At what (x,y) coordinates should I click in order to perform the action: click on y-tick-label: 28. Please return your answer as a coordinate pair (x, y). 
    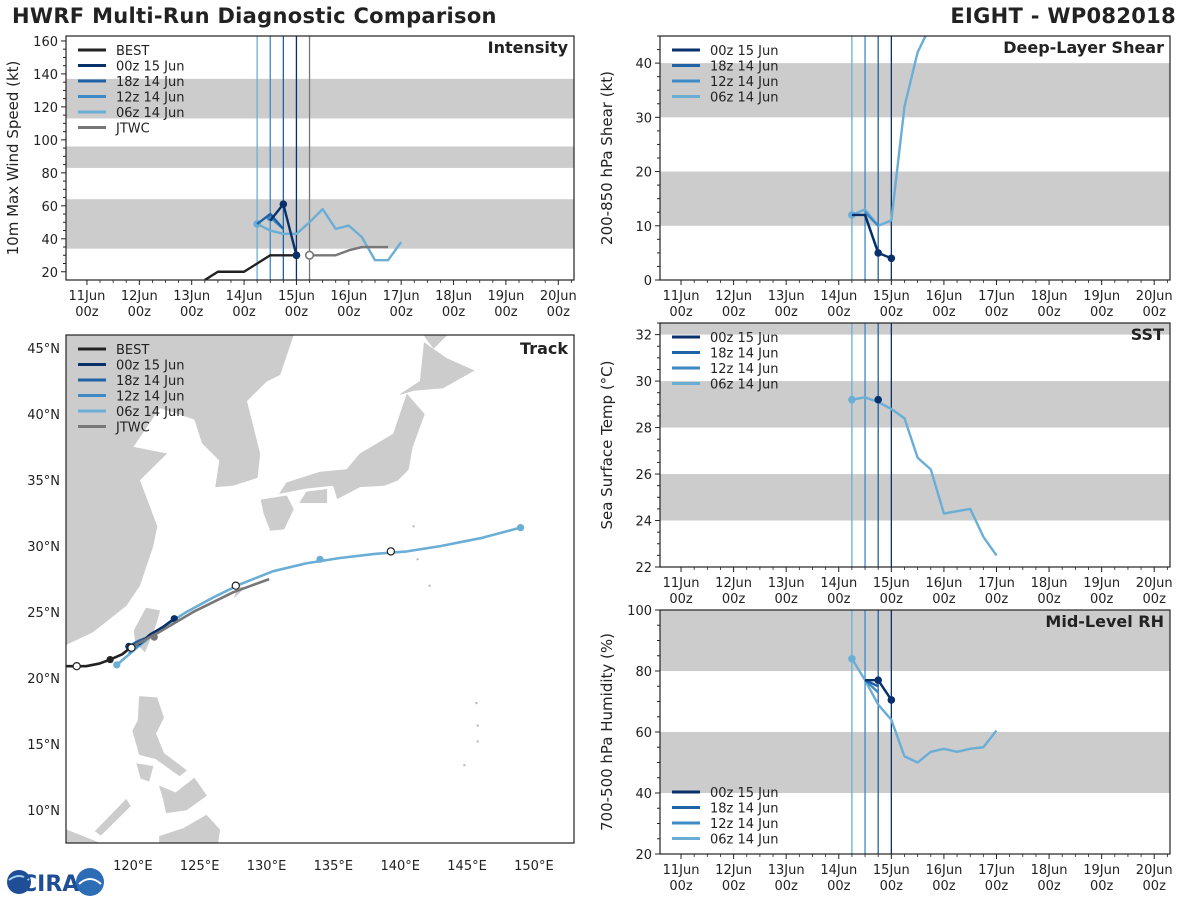
    Looking at the image, I should click on (643, 429).